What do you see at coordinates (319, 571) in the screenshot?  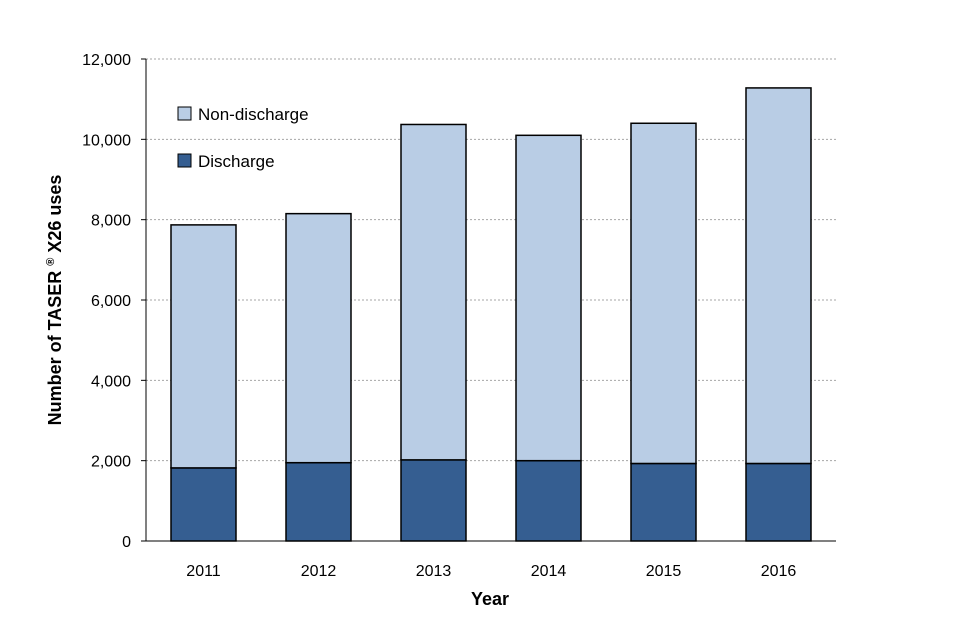 I see `x-tick-label: 2012` at bounding box center [319, 571].